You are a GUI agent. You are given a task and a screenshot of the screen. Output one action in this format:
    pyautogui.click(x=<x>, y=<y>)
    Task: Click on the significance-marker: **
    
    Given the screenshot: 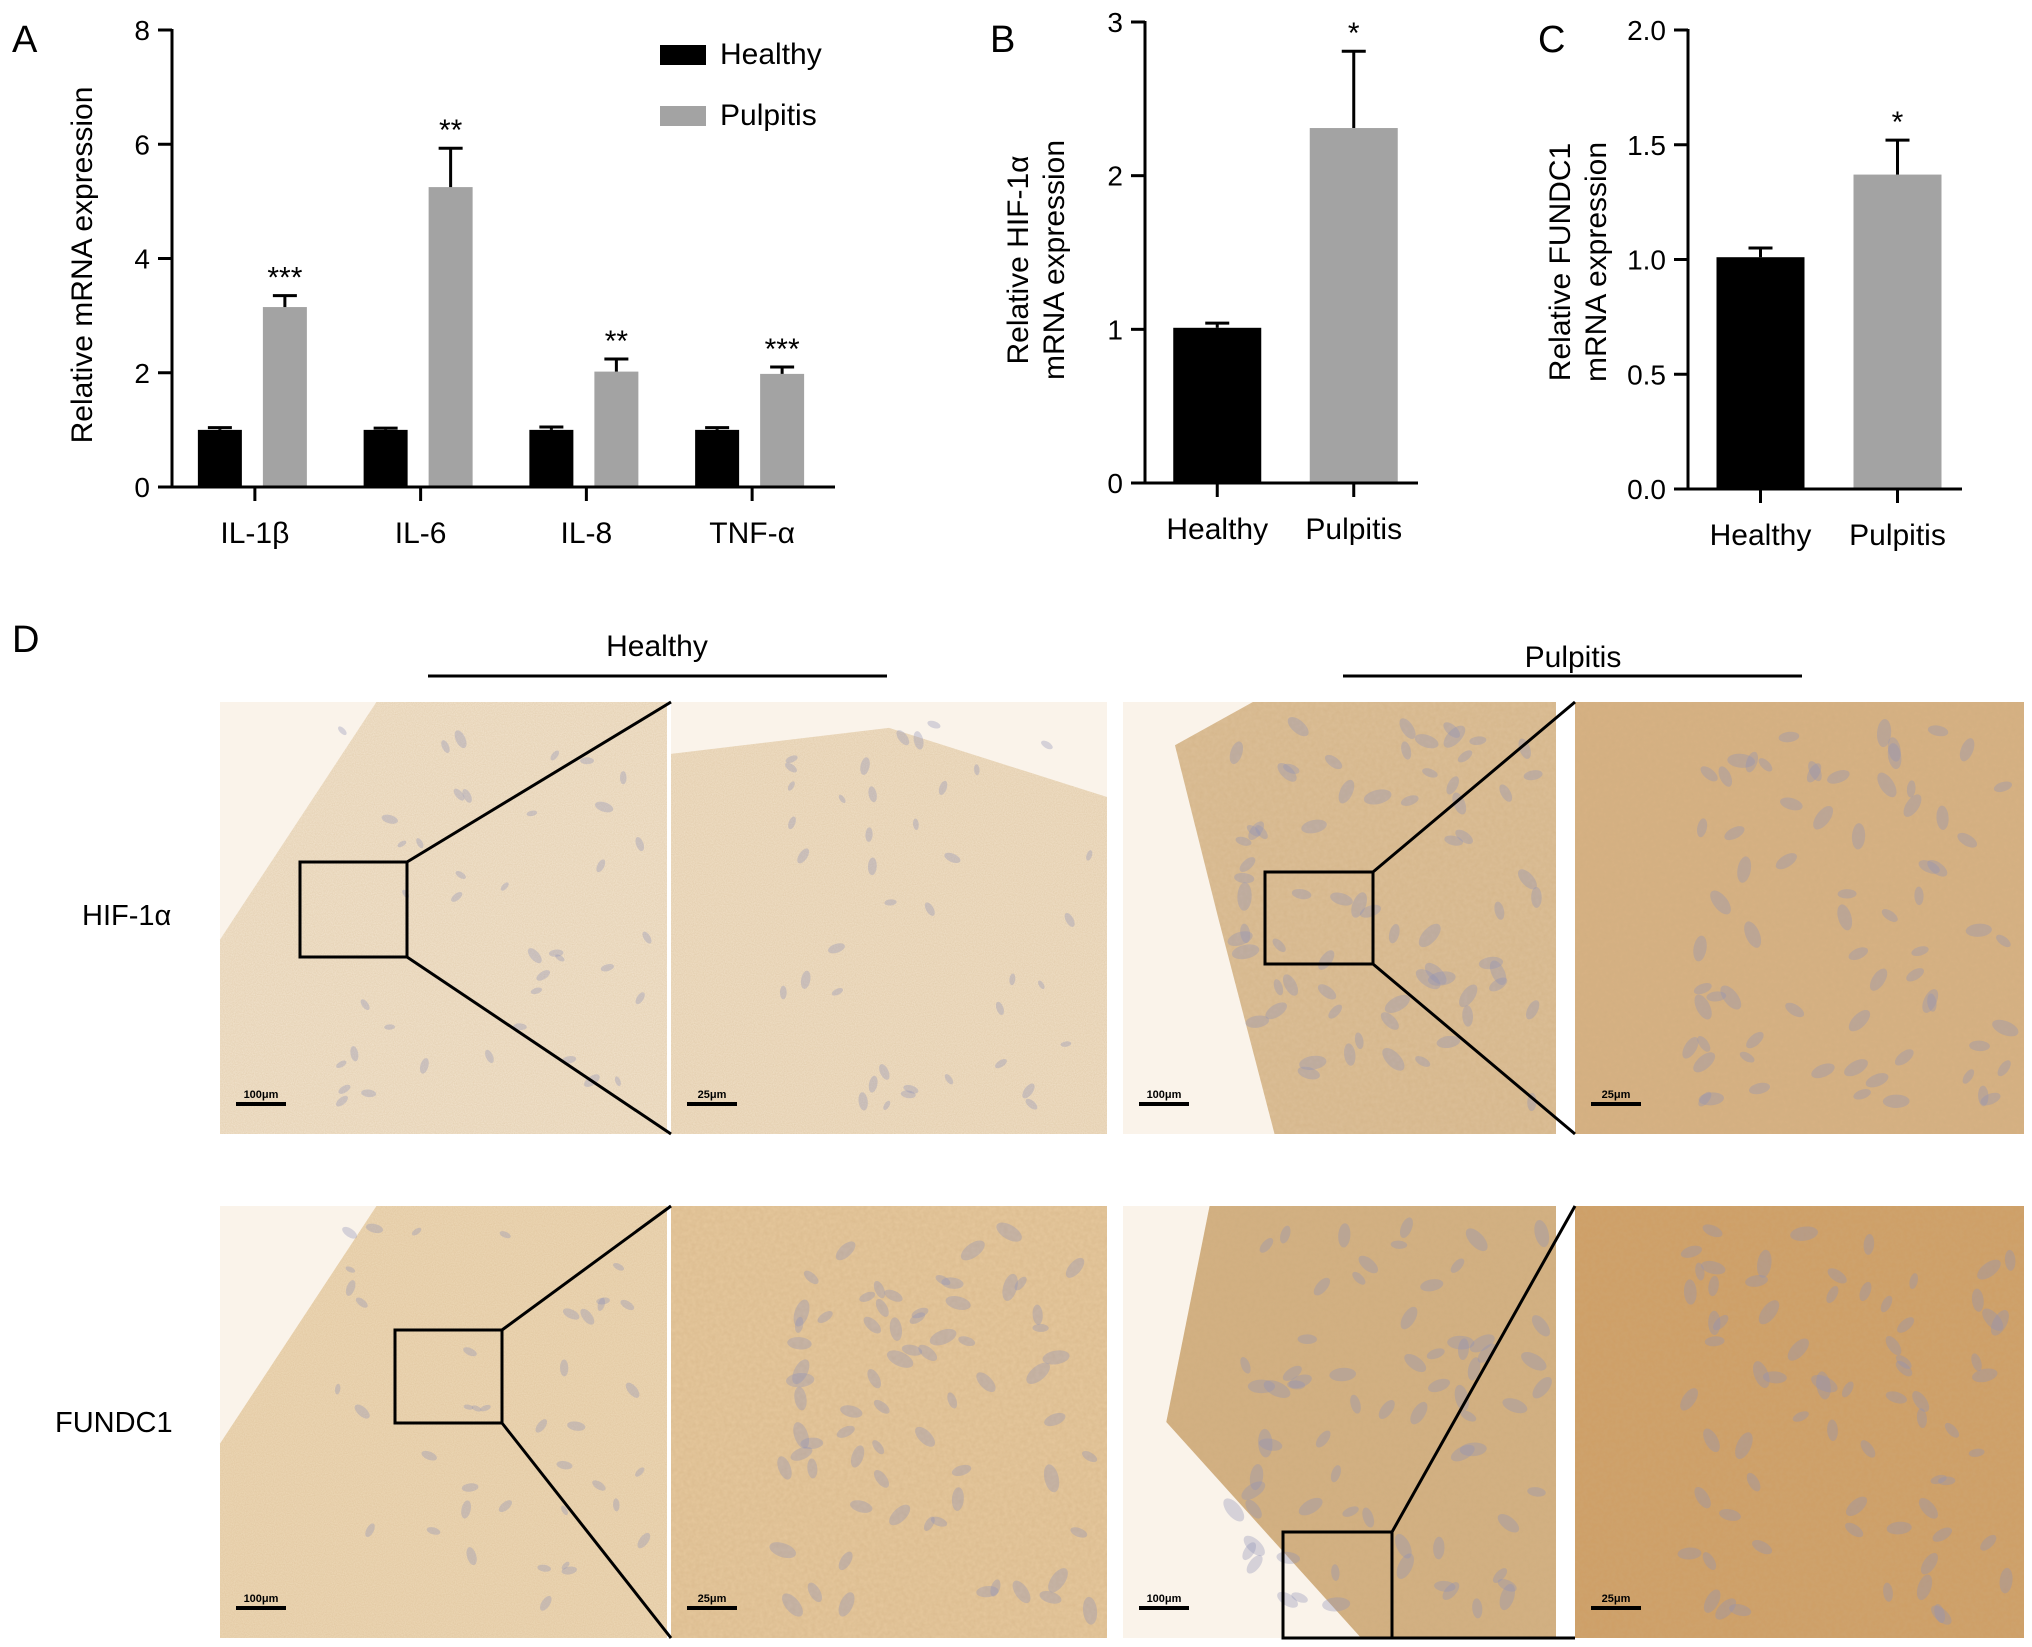 What is the action you would take?
    pyautogui.click(x=451, y=130)
    